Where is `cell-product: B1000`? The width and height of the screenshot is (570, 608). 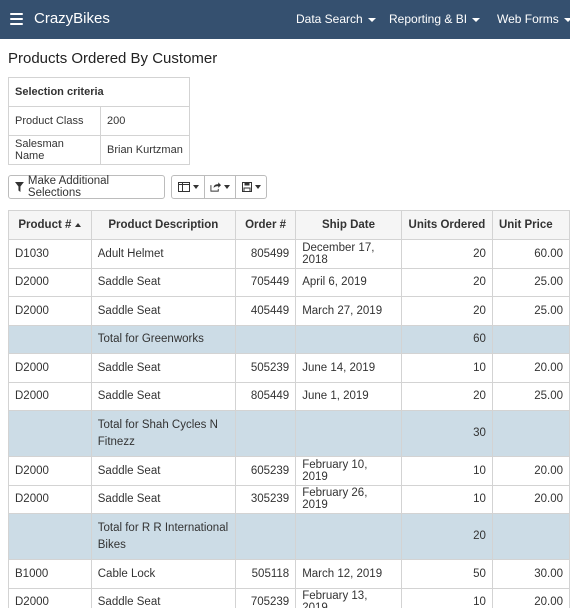
cell-product: B1000 is located at coordinates (50, 574).